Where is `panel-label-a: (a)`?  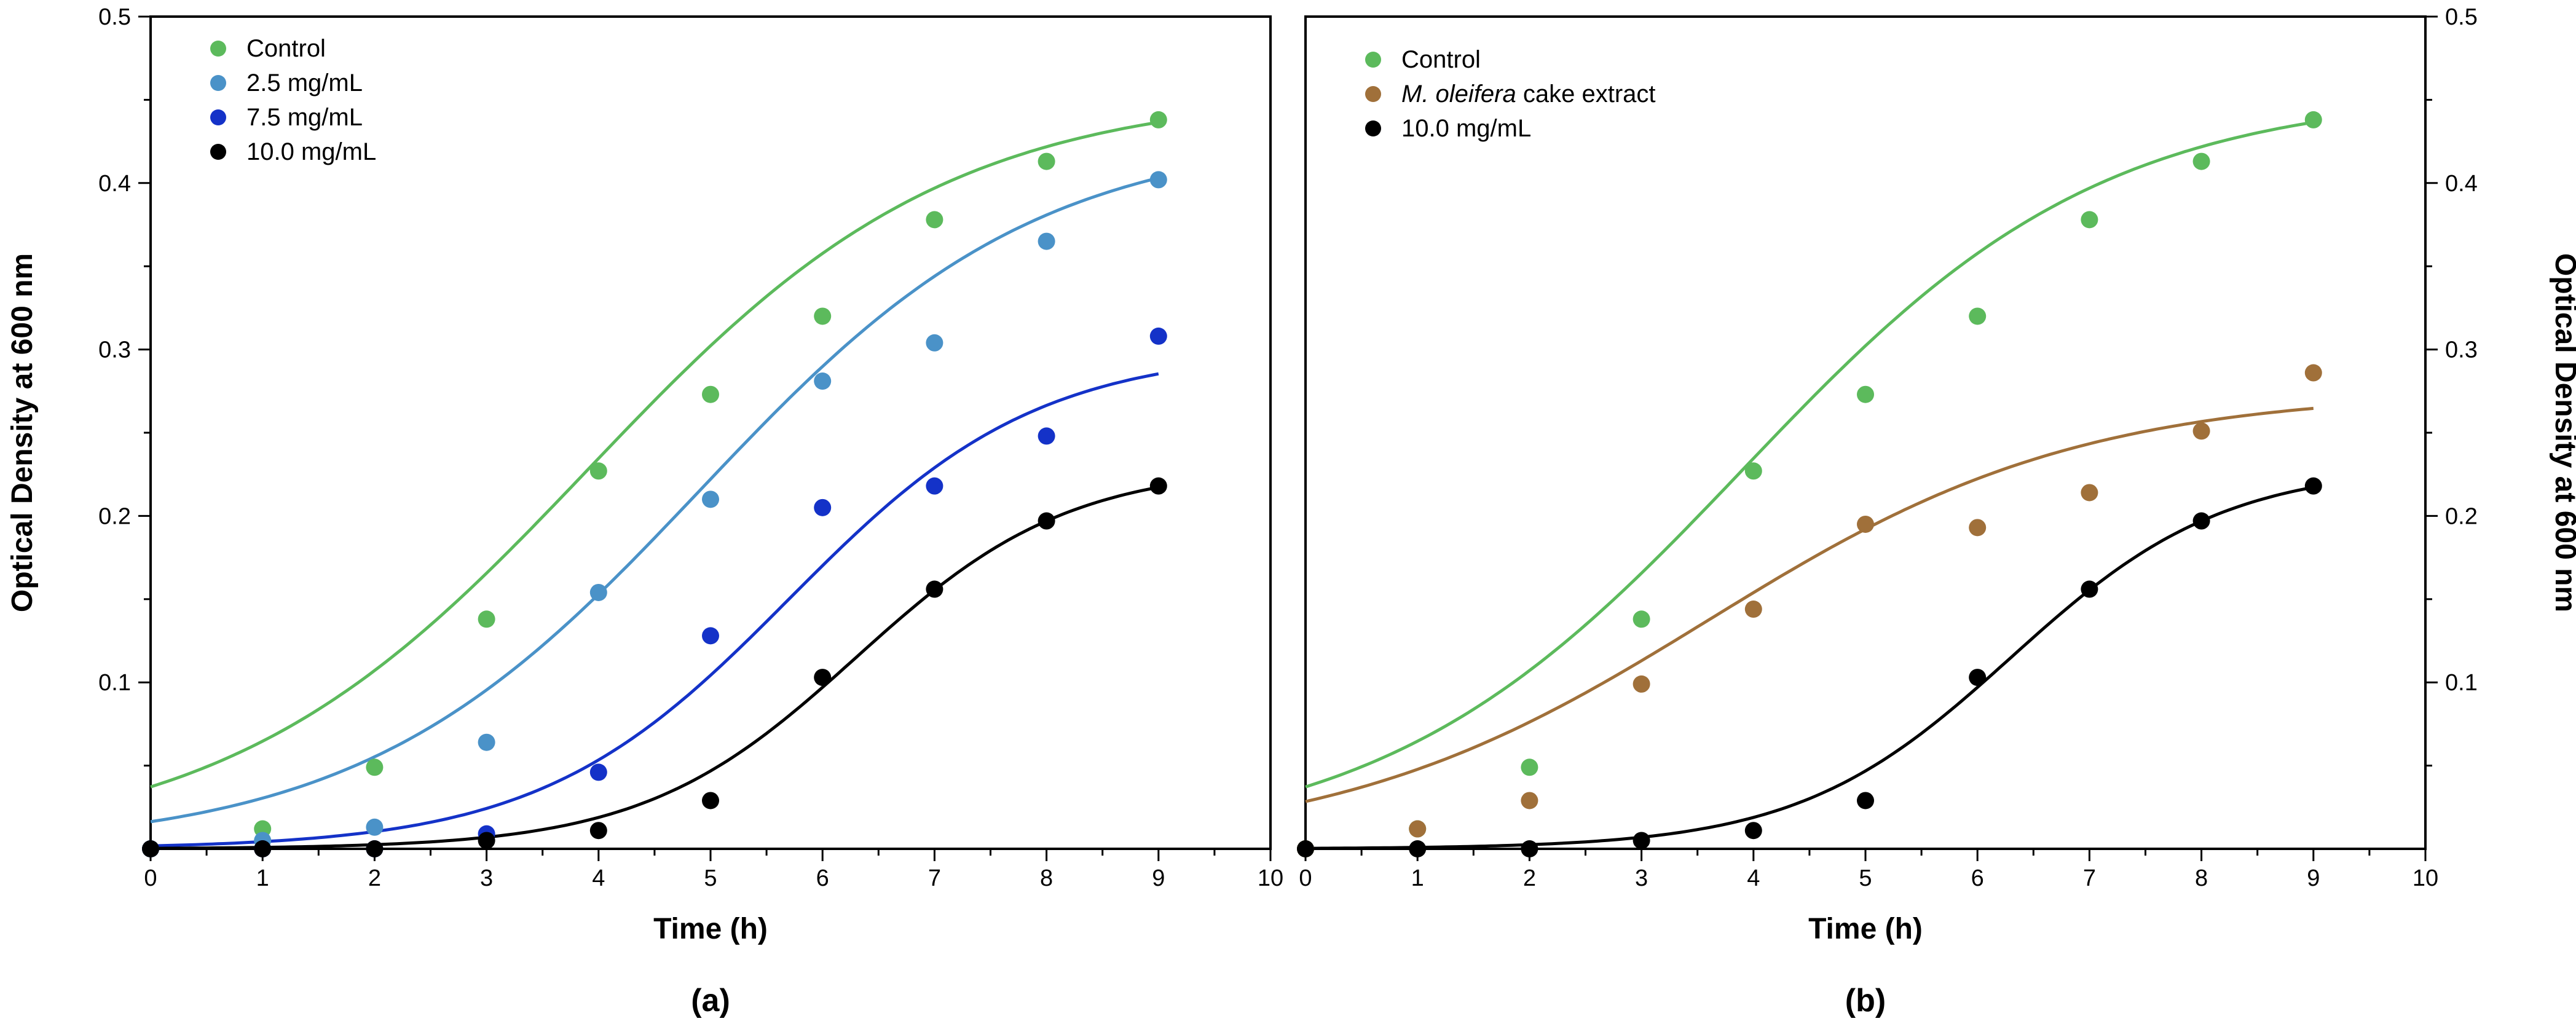
panel-label-a: (a) is located at coordinates (710, 1000).